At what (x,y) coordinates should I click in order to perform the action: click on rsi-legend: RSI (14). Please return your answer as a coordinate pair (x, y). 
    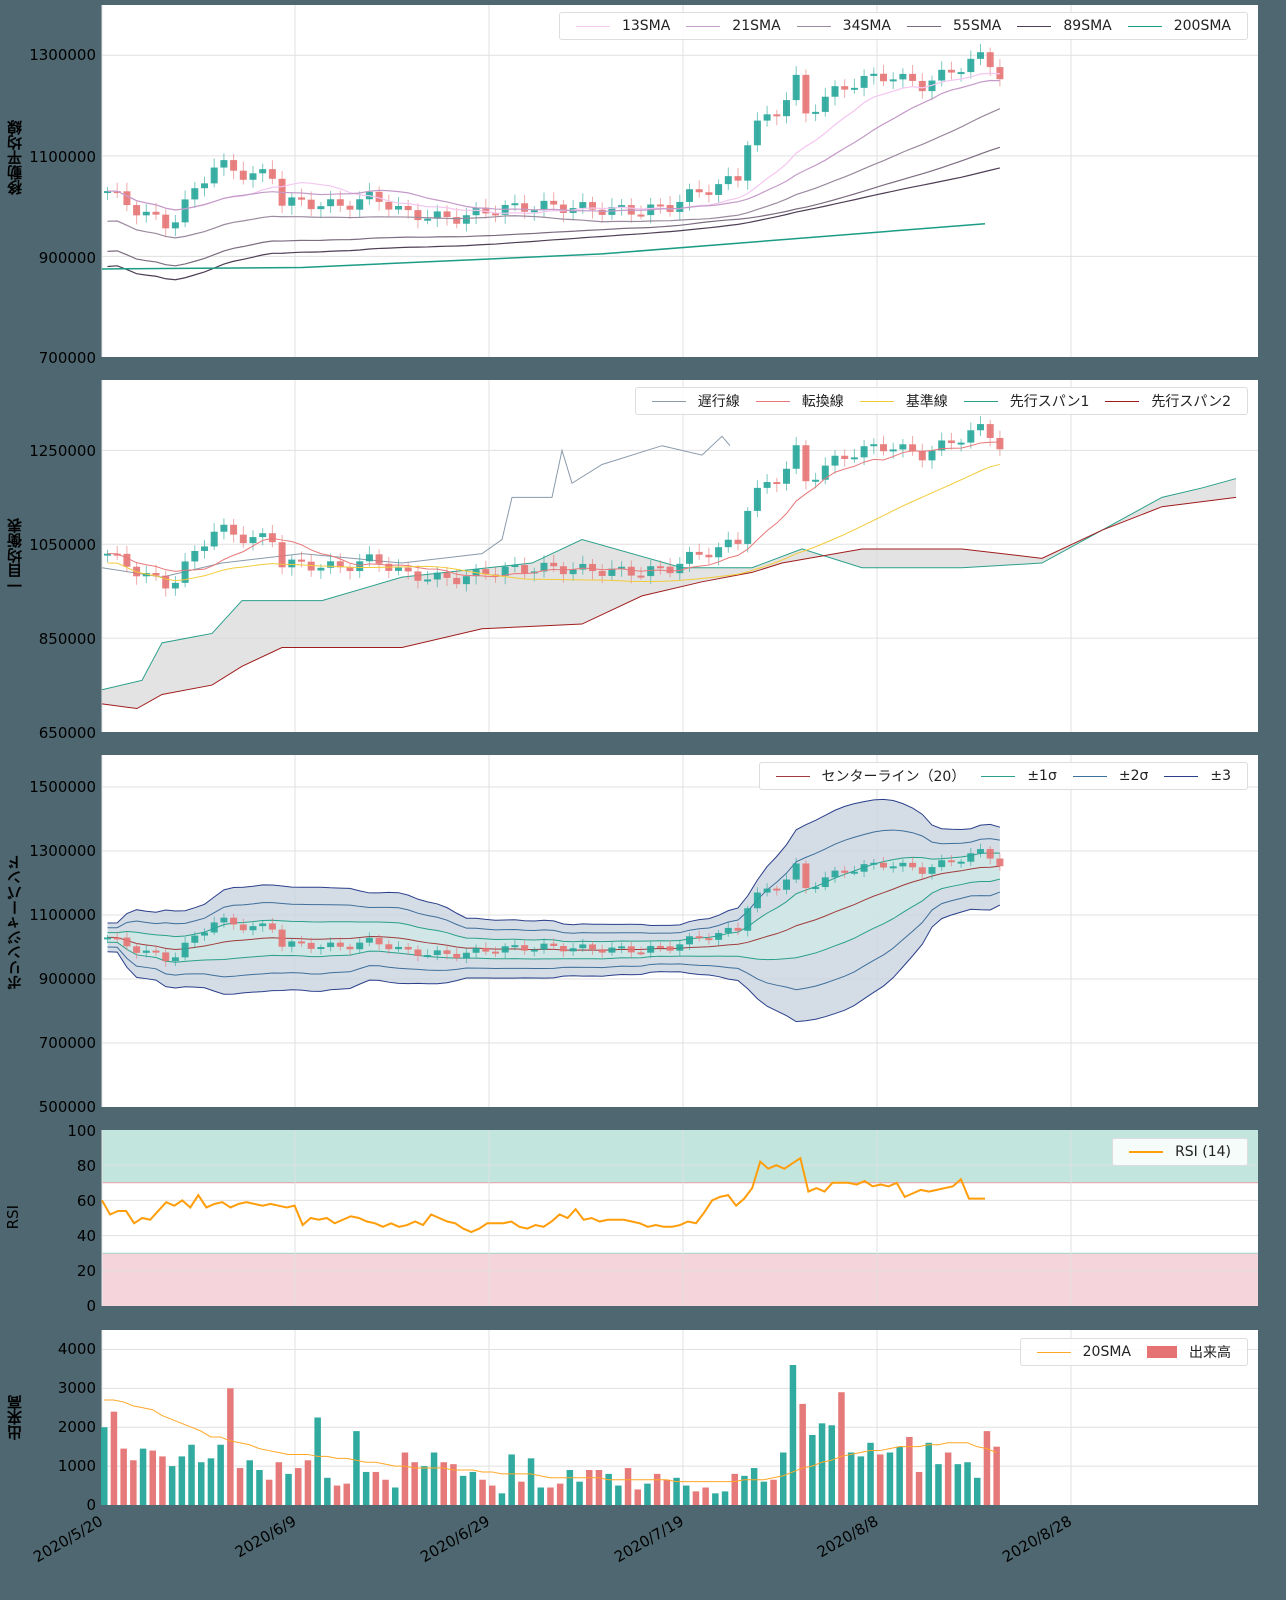
    Looking at the image, I should click on (1180, 1152).